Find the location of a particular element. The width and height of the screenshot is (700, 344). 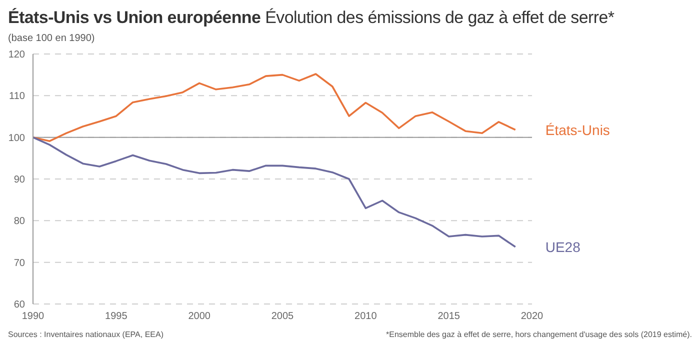

y-tick-label: 90 is located at coordinates (20, 180).